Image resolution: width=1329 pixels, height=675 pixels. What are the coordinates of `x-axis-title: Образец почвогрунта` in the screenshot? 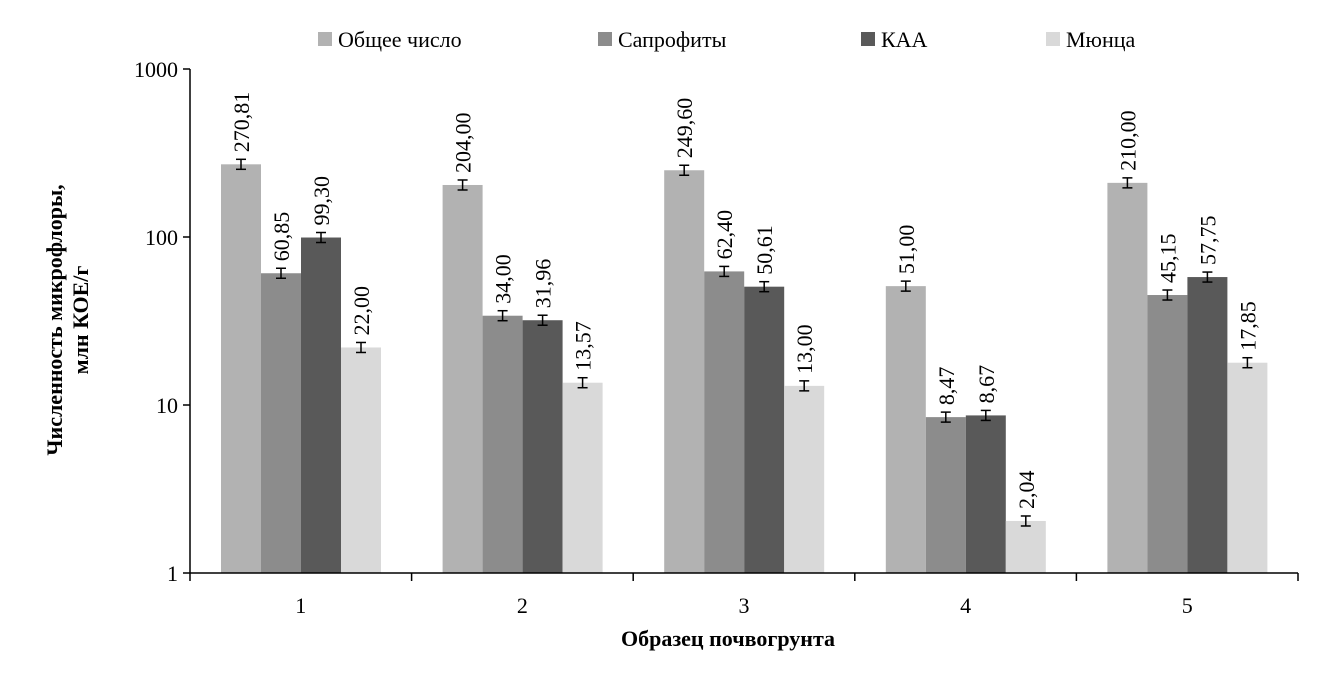 It's located at (728, 638).